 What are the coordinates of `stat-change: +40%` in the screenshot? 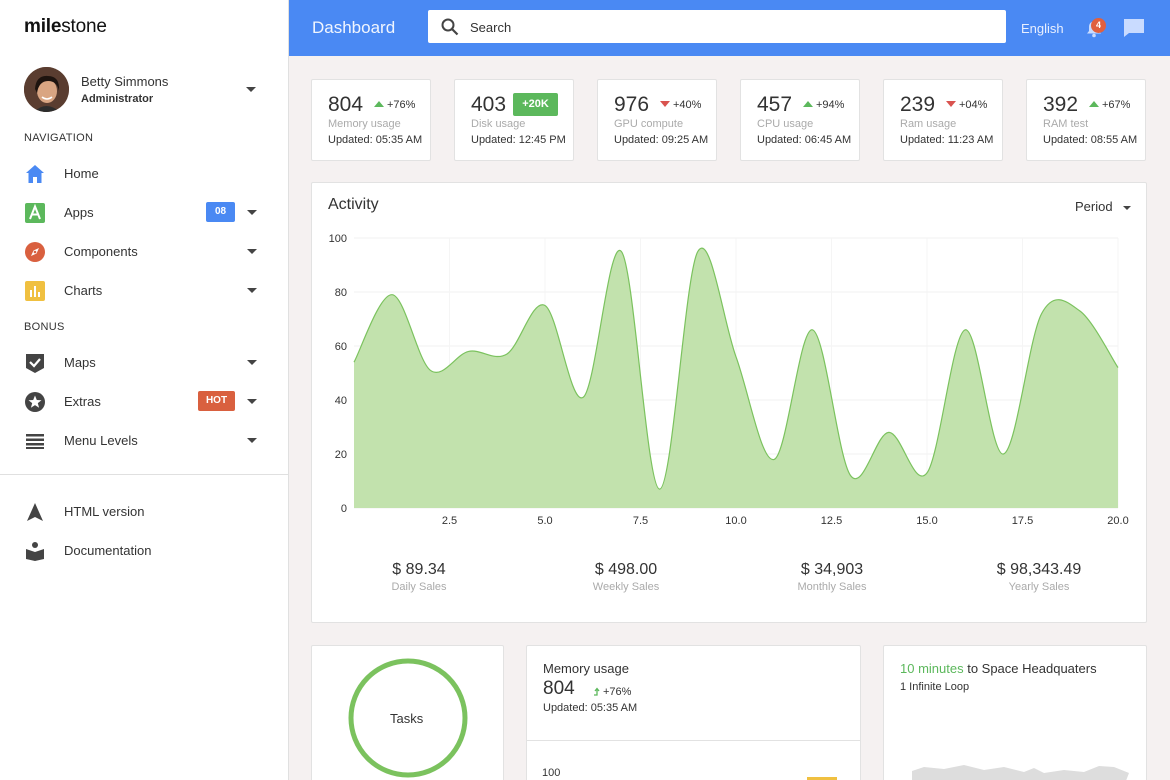 It's located at (680, 105).